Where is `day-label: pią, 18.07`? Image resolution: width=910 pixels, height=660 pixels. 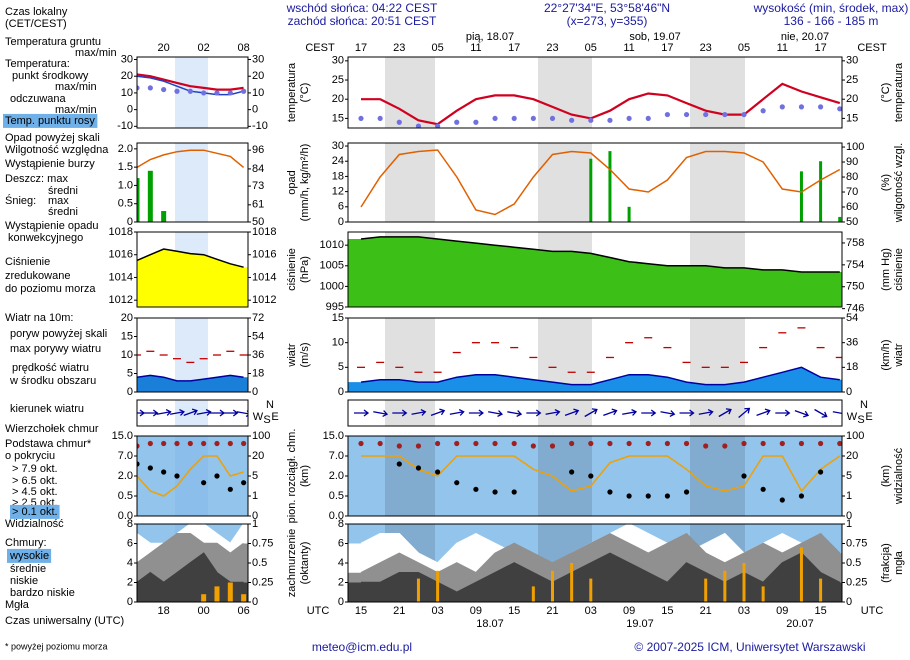 day-label: pią, 18.07 is located at coordinates (490, 37).